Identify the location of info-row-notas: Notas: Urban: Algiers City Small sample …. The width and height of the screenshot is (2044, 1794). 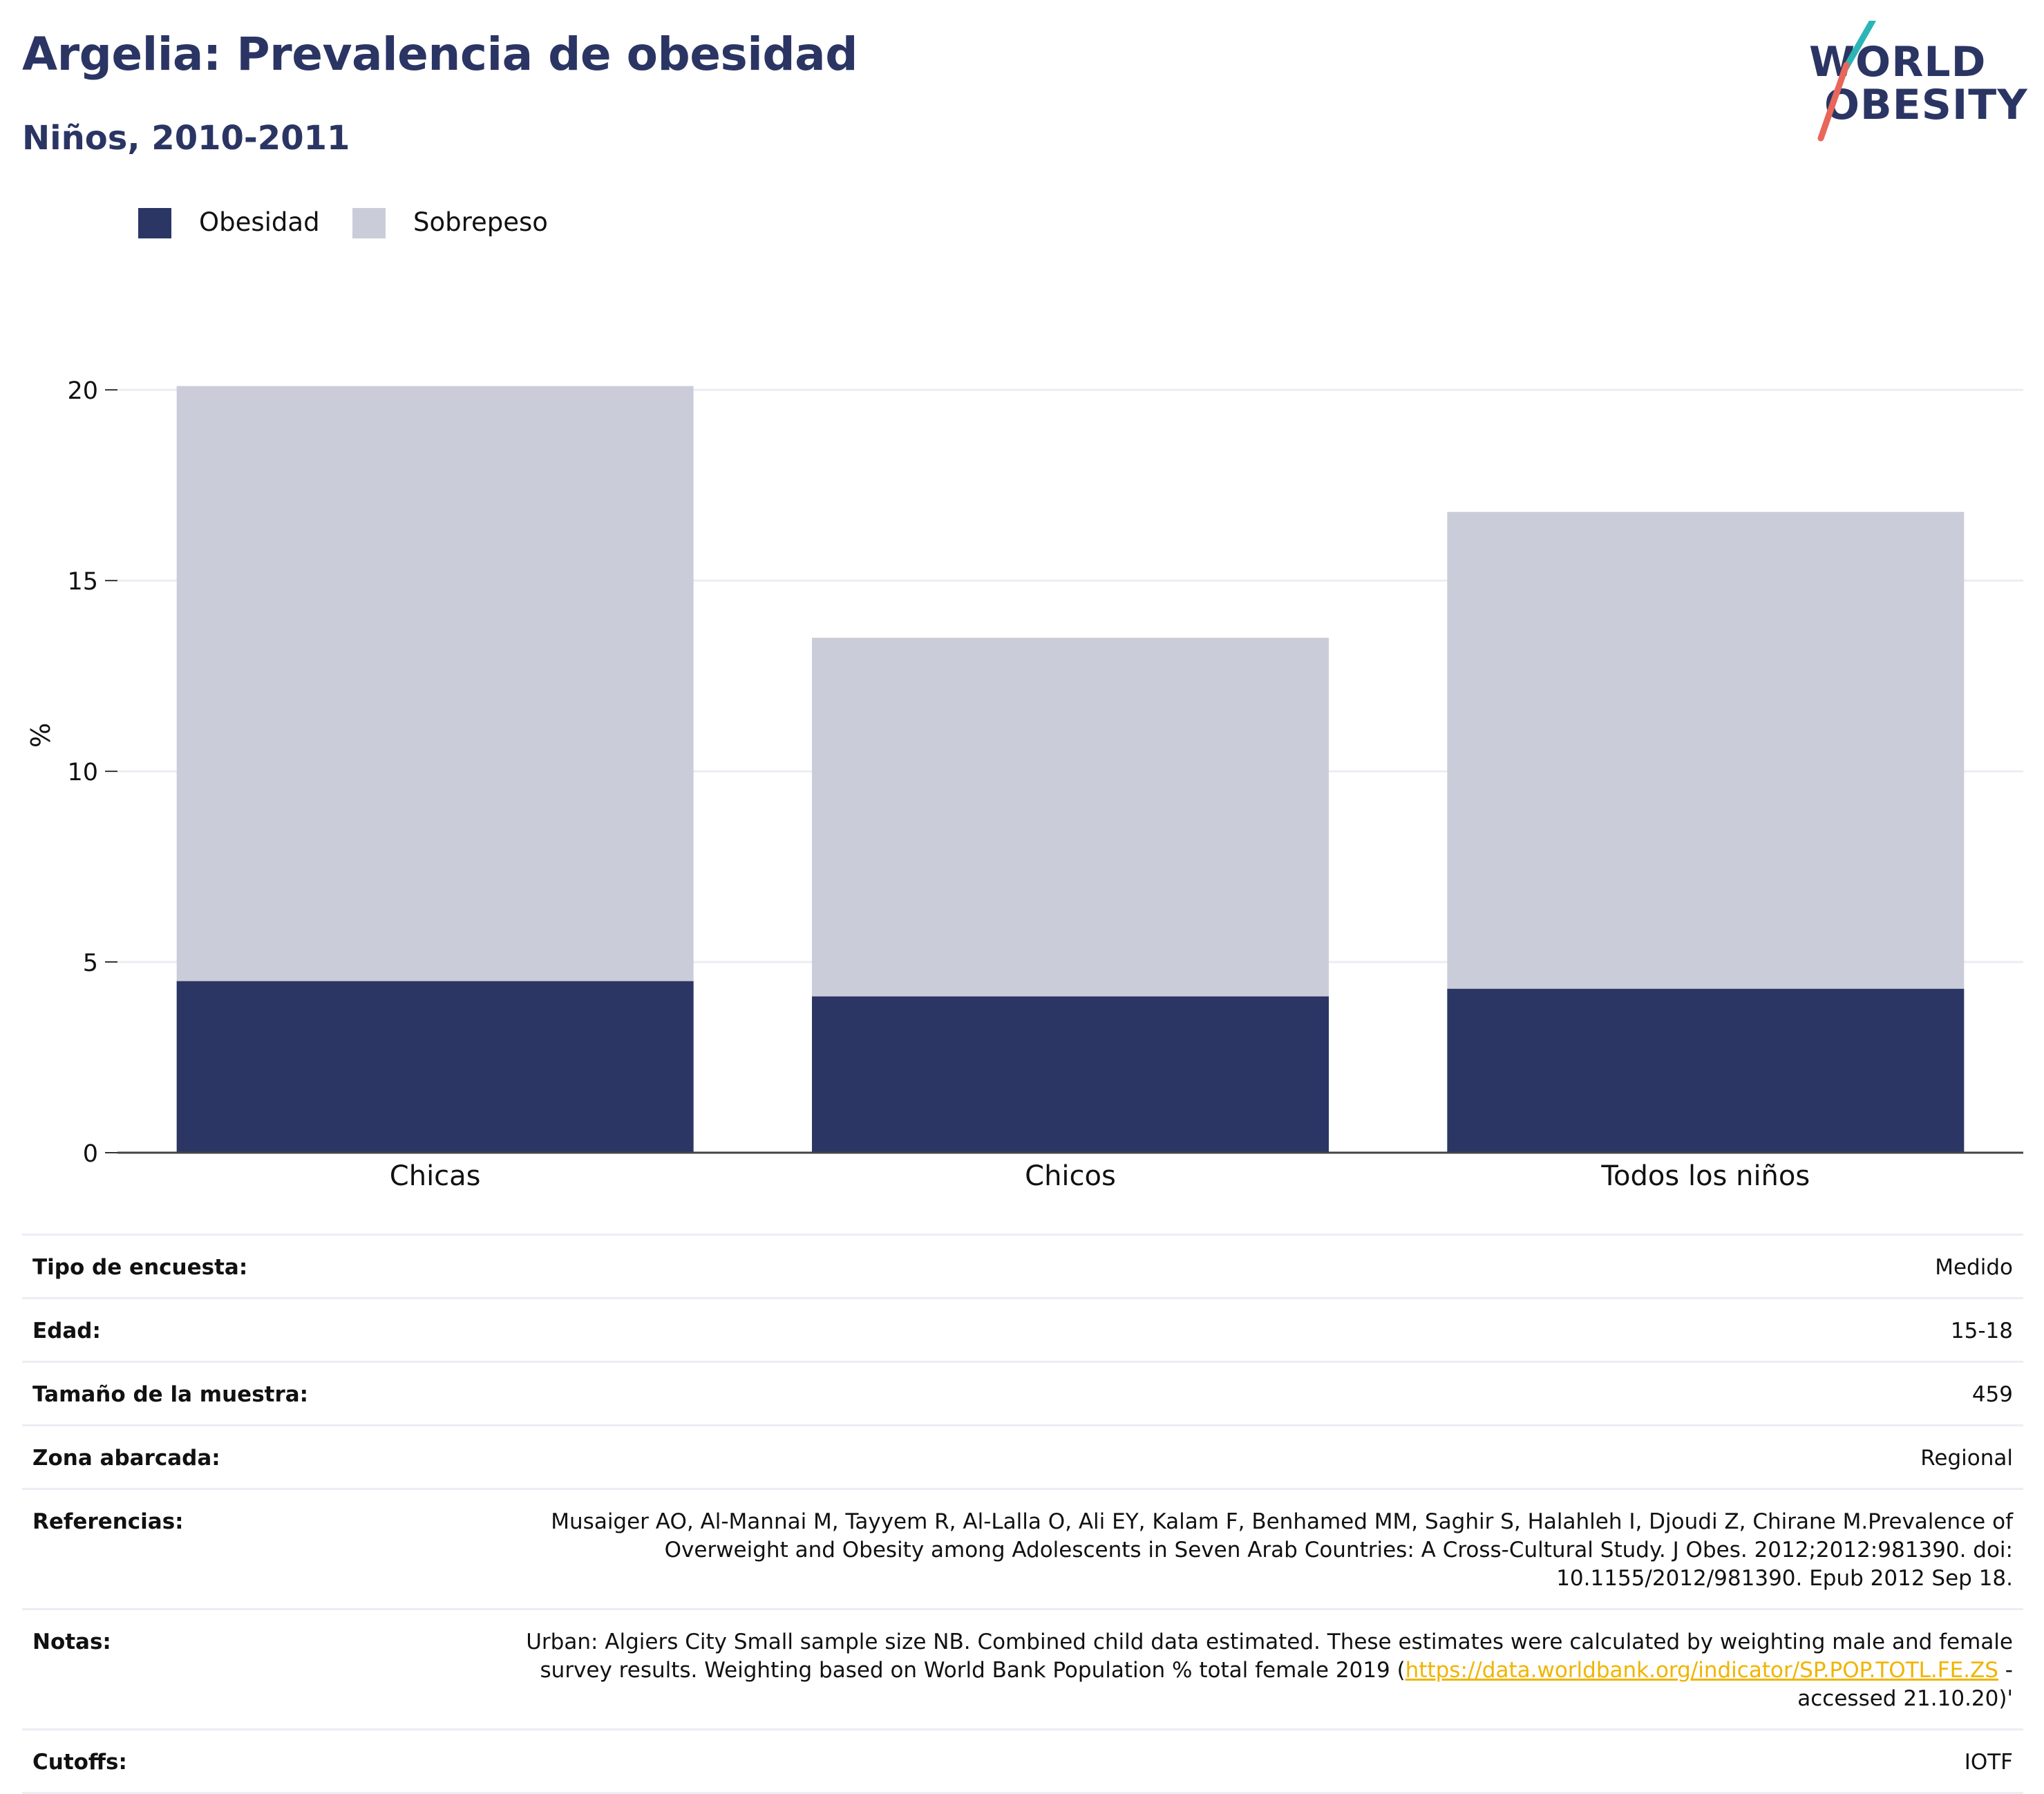
(1022, 1668).